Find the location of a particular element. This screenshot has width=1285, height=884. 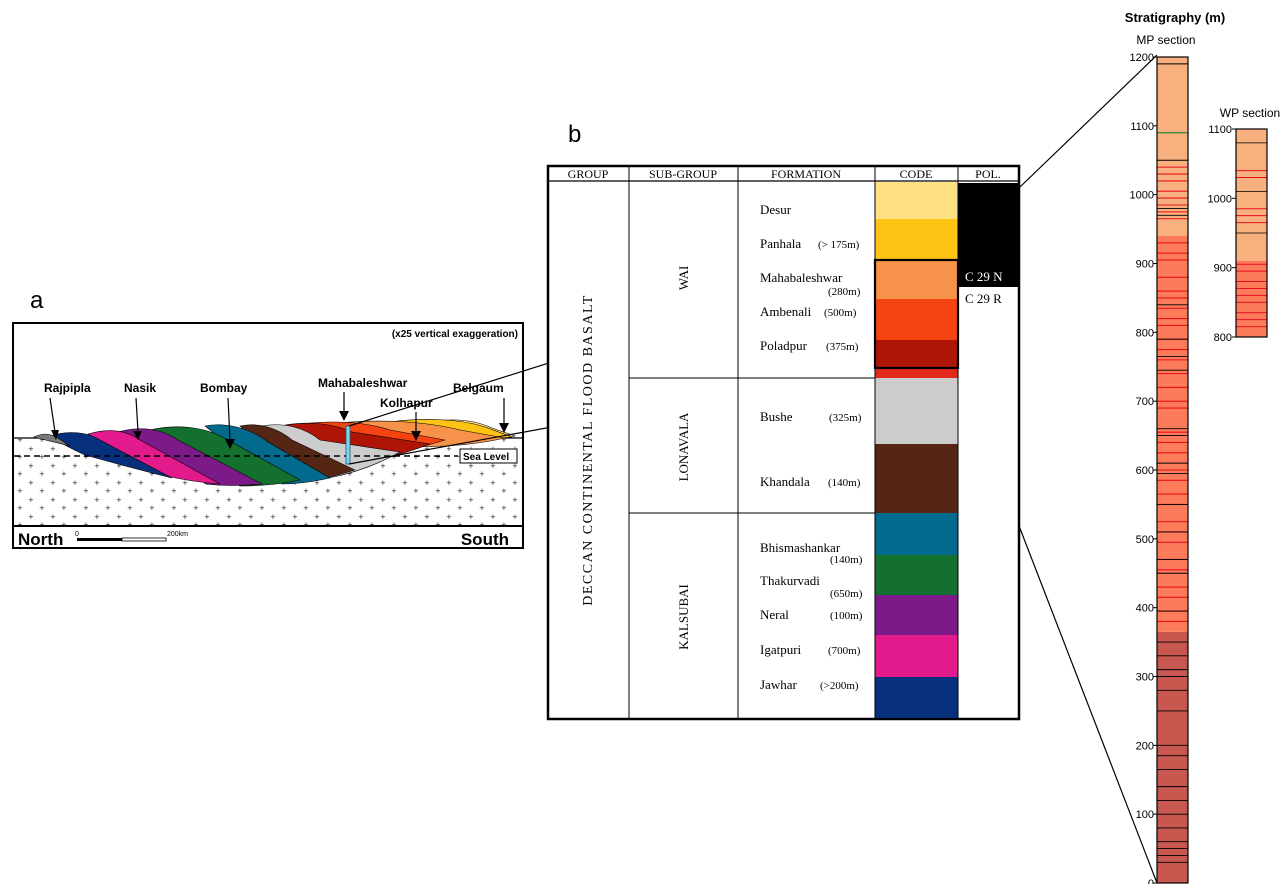

wp-section-label: WP section is located at coordinates (1250, 113).